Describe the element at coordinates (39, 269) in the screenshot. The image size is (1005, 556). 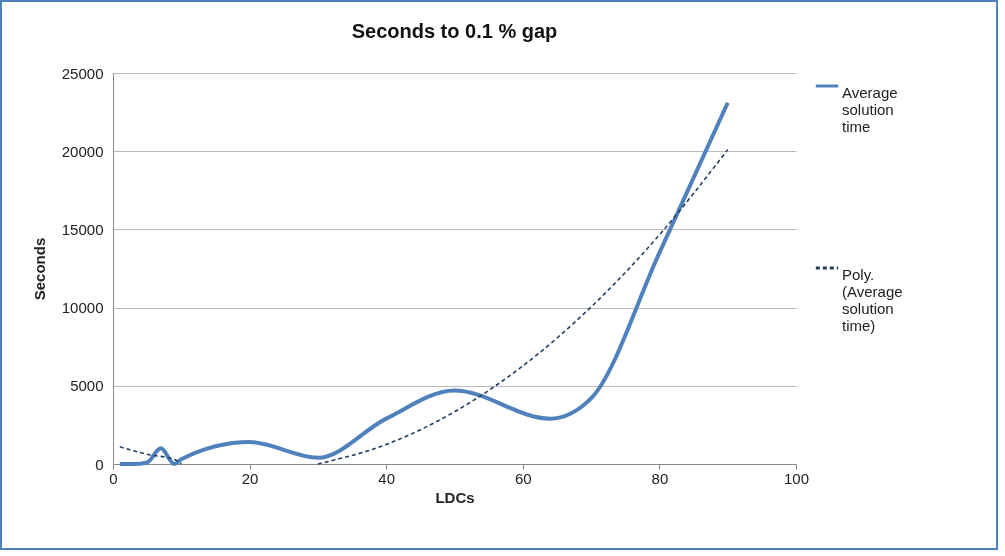
I see `y-axis-title: Seconds` at that location.